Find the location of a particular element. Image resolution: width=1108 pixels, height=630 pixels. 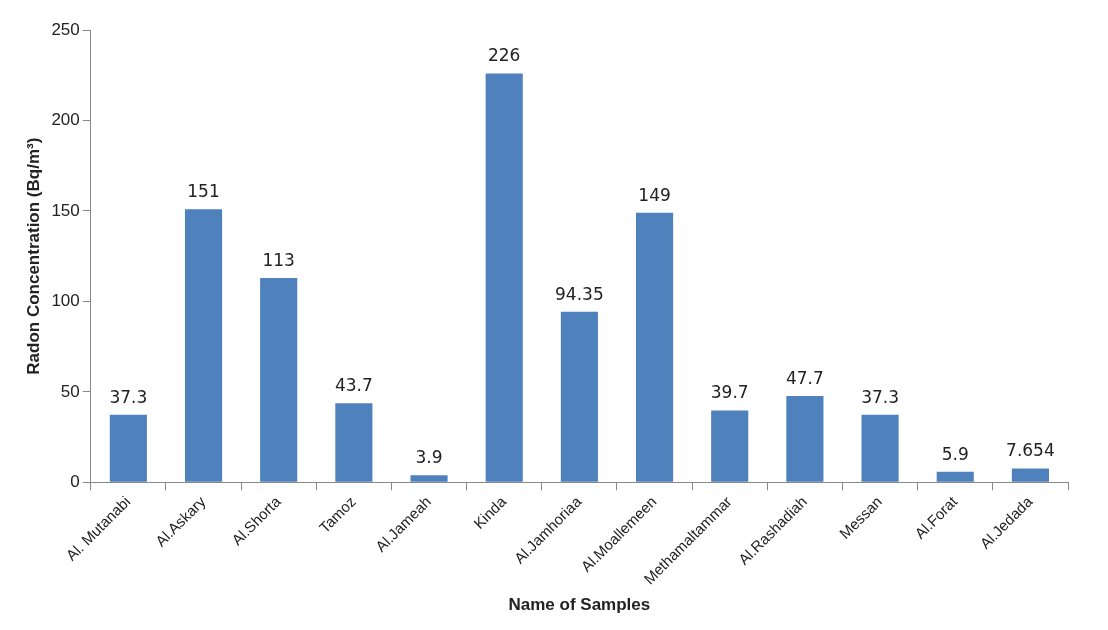

y-axis-title: Radon Concentration (Bq/m³) is located at coordinates (33, 256).